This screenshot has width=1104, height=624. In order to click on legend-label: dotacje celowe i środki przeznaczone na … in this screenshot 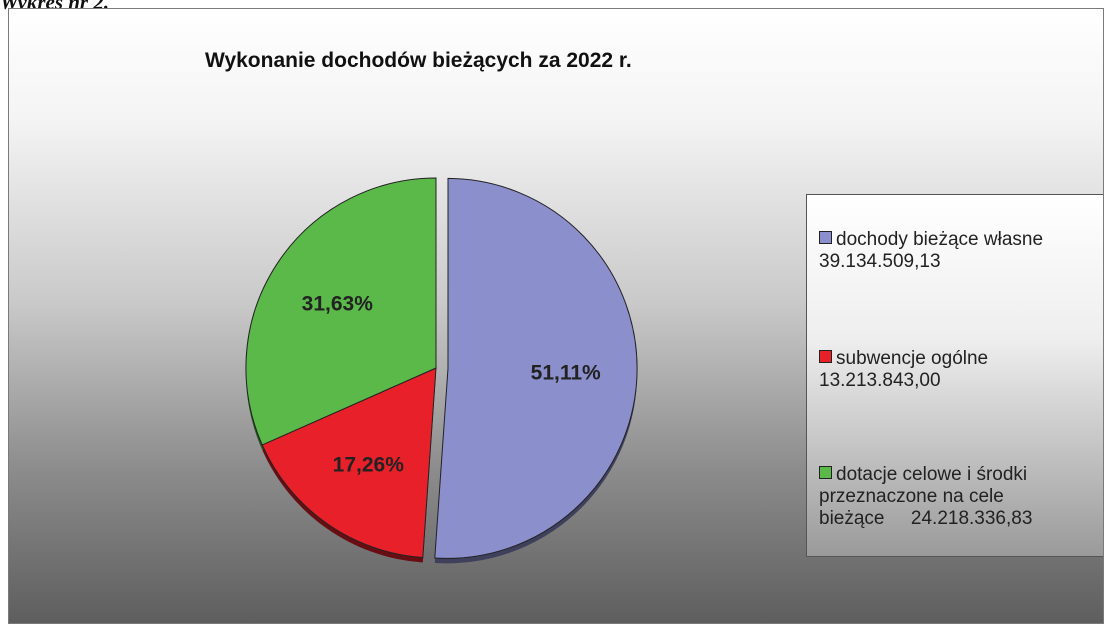, I will do `click(923, 496)`.